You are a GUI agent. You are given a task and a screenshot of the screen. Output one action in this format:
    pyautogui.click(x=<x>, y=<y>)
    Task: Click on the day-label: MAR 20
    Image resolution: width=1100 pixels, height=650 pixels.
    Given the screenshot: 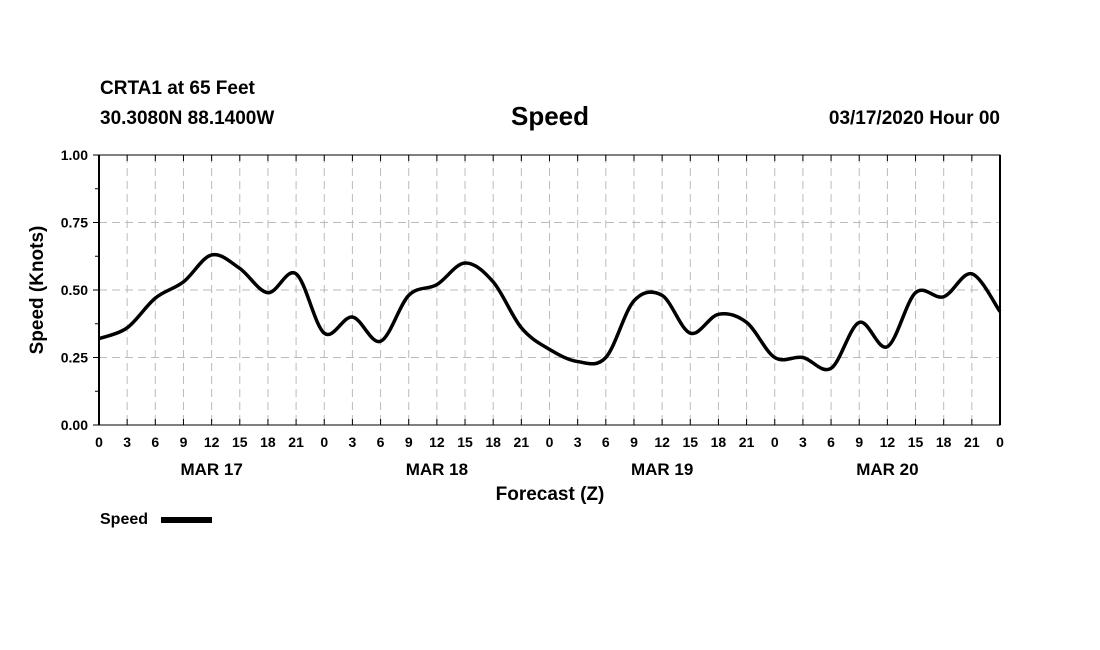 What is the action you would take?
    pyautogui.click(x=887, y=469)
    